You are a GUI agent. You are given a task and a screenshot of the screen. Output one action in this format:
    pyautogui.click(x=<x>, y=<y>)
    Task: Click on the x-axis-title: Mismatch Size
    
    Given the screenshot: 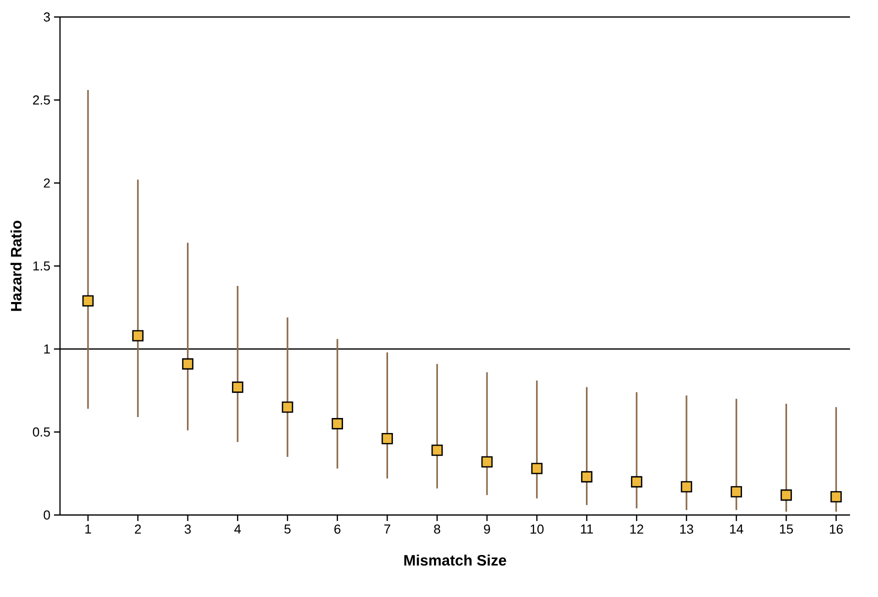 What is the action you would take?
    pyautogui.click(x=455, y=560)
    